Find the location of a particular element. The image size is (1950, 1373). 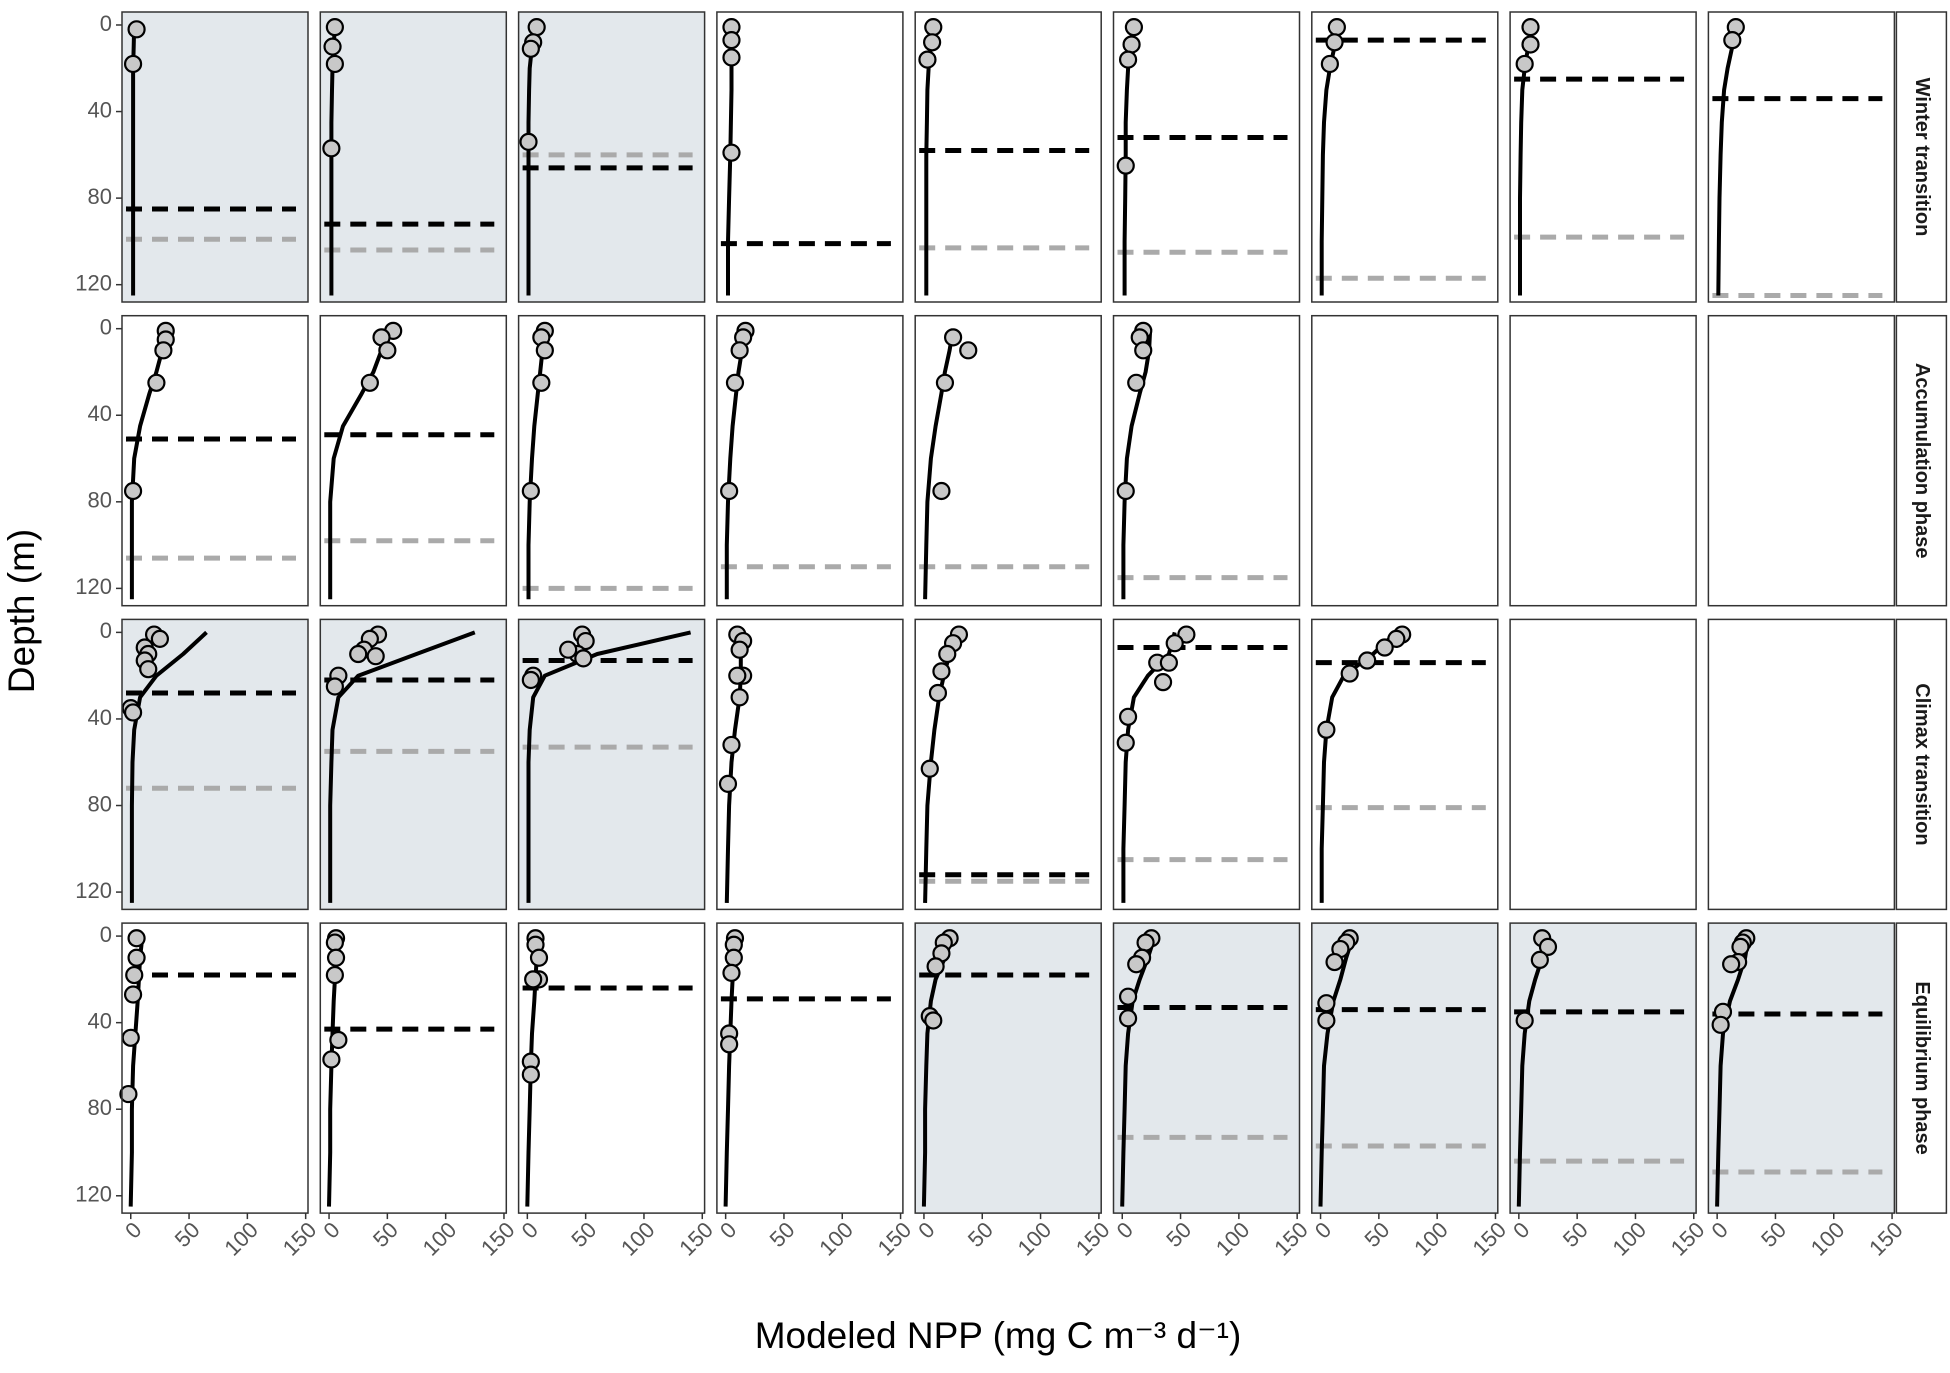

strip-label: Equilibrium phase is located at coordinates (1922, 1067).